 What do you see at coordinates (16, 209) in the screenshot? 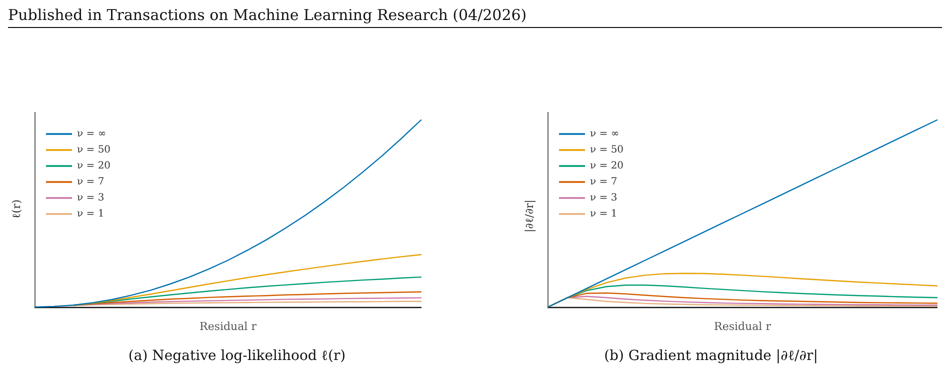
I see `y-axis-title: ℓ(r)` at bounding box center [16, 209].